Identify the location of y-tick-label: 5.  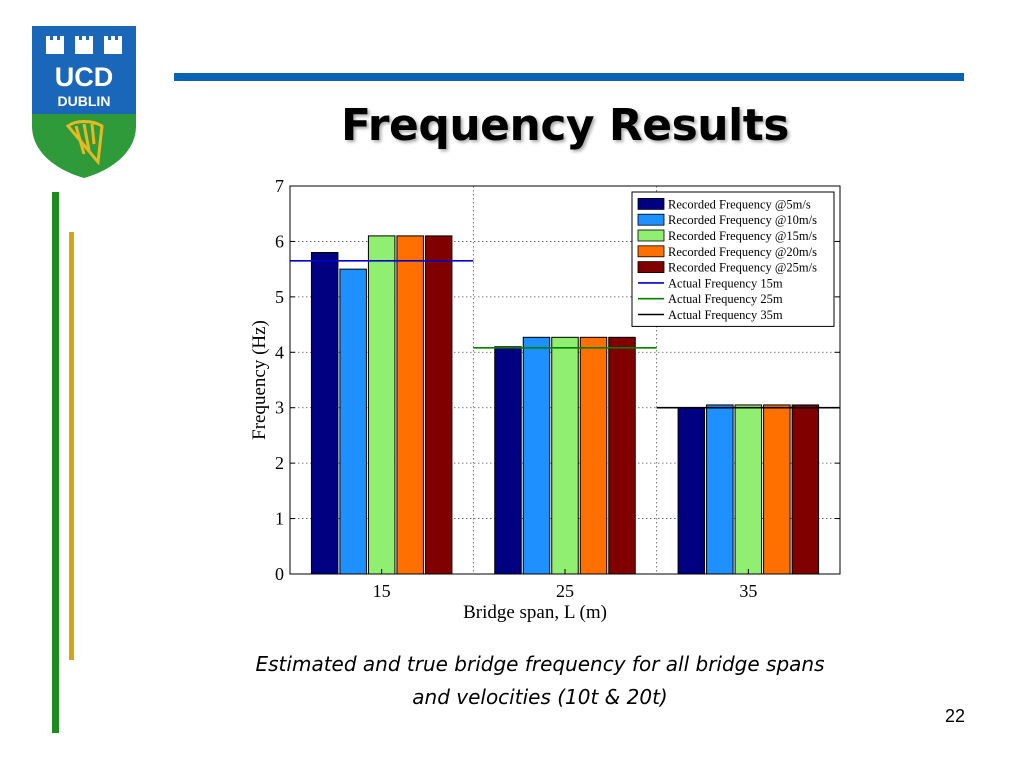
(279, 297).